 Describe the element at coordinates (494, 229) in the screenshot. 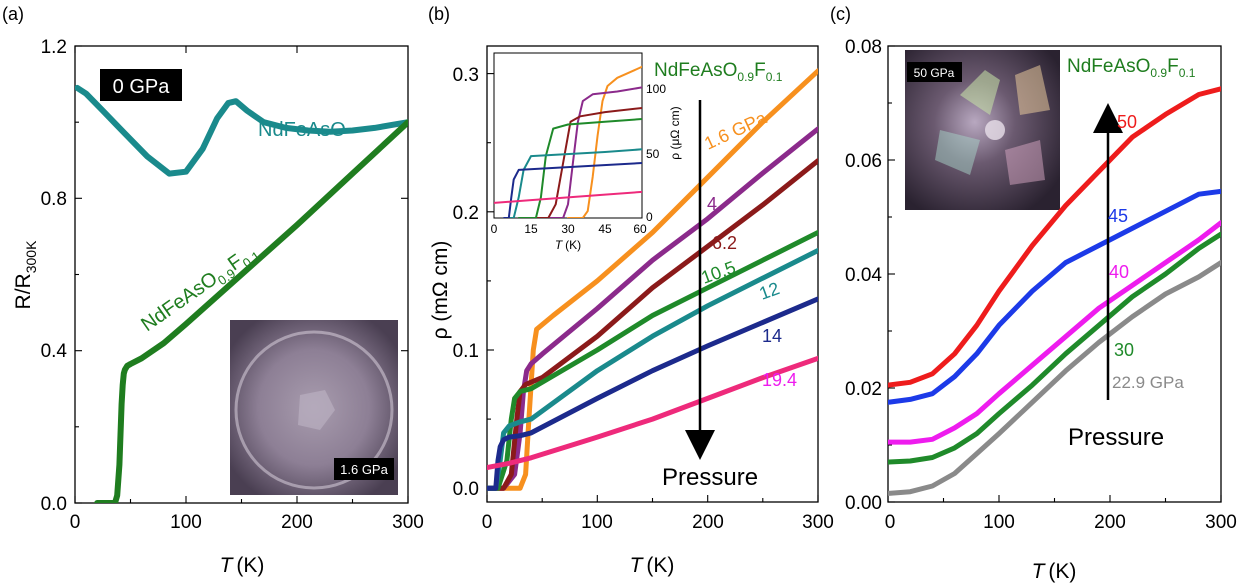

I see `inset-xtick-0: 0` at that location.